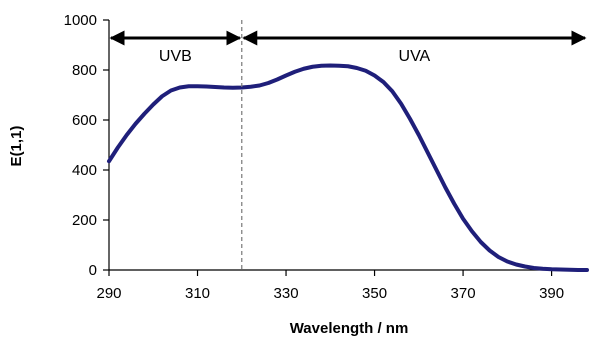 The image size is (589, 340). Describe the element at coordinates (349, 328) in the screenshot. I see `x-axis-title: Wavelength / nm` at that location.